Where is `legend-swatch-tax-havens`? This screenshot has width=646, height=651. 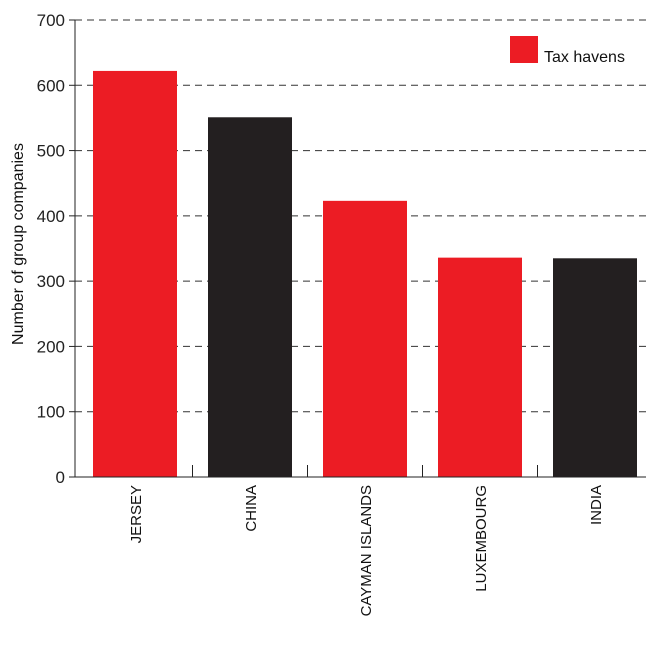 legend-swatch-tax-havens is located at coordinates (524, 49).